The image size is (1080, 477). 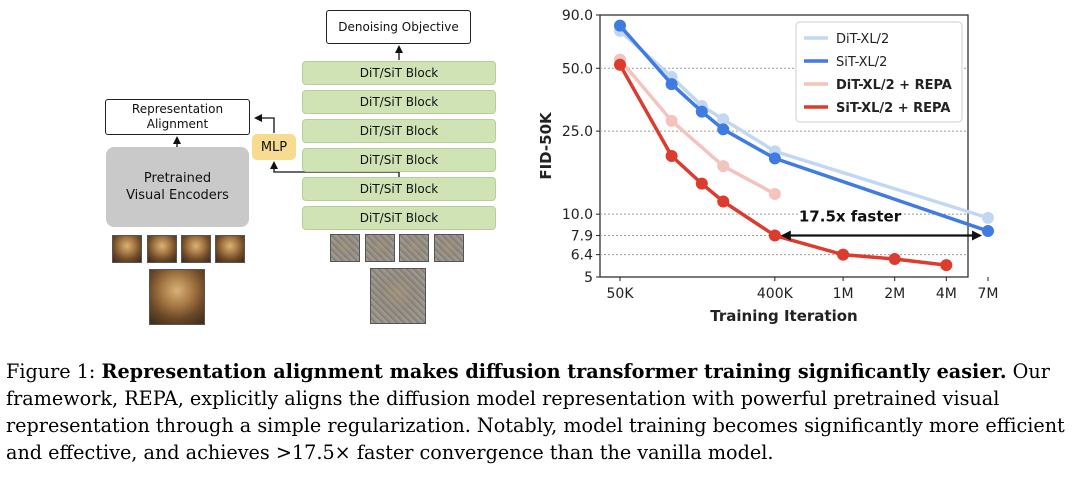 I want to click on y-tick-label: 7.9, so click(x=582, y=237).